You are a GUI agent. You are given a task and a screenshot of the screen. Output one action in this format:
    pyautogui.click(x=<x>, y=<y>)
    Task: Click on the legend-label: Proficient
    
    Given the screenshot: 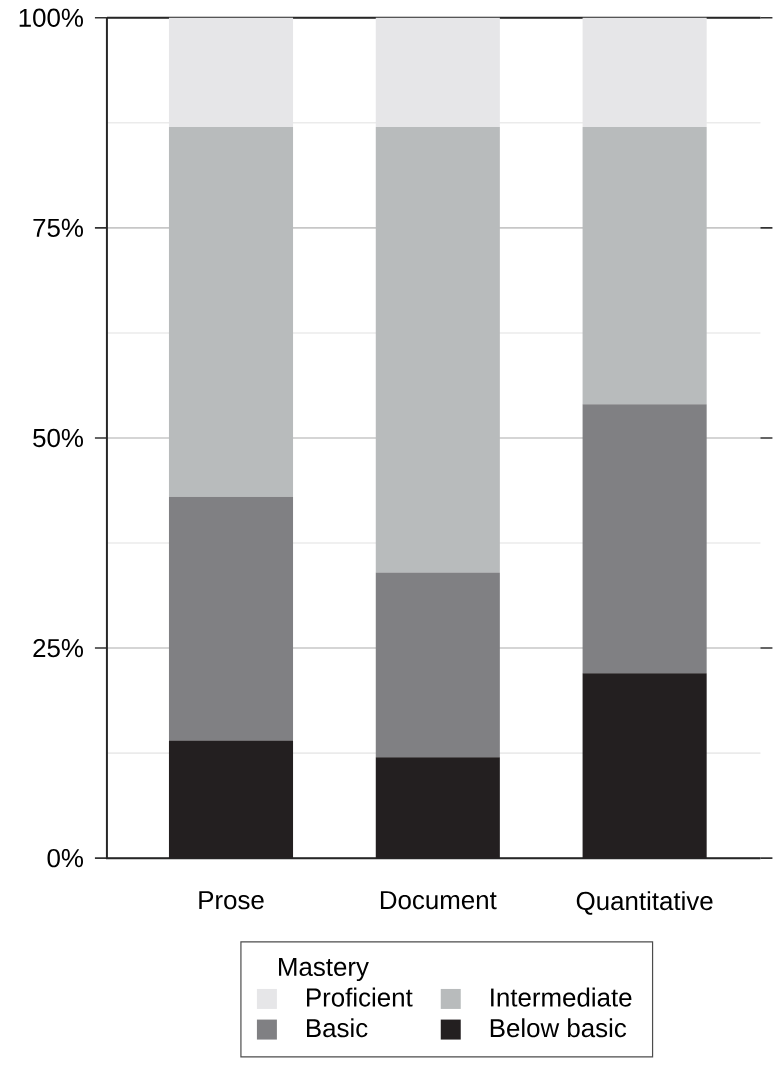 What is the action you would take?
    pyautogui.click(x=359, y=997)
    